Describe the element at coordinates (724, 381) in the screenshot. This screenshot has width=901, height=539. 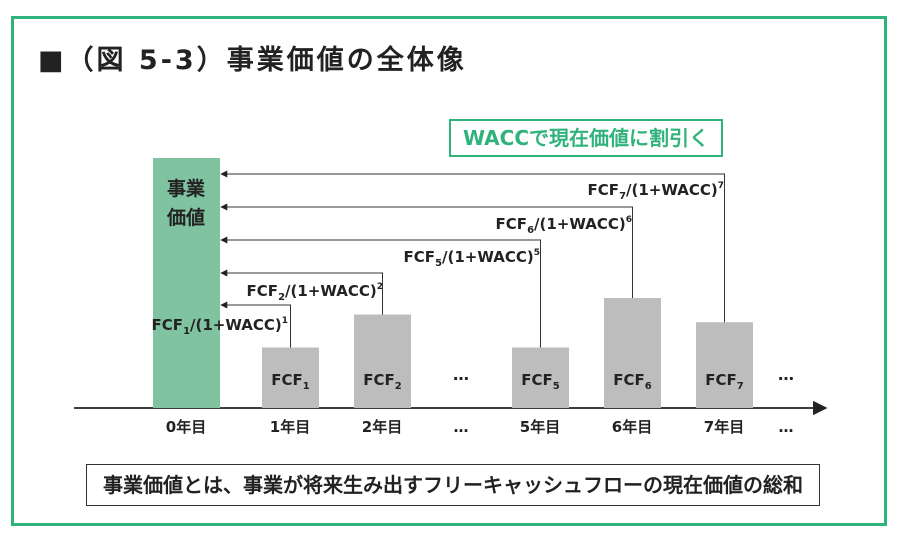
I see `fcf-bar-label: FCF7` at that location.